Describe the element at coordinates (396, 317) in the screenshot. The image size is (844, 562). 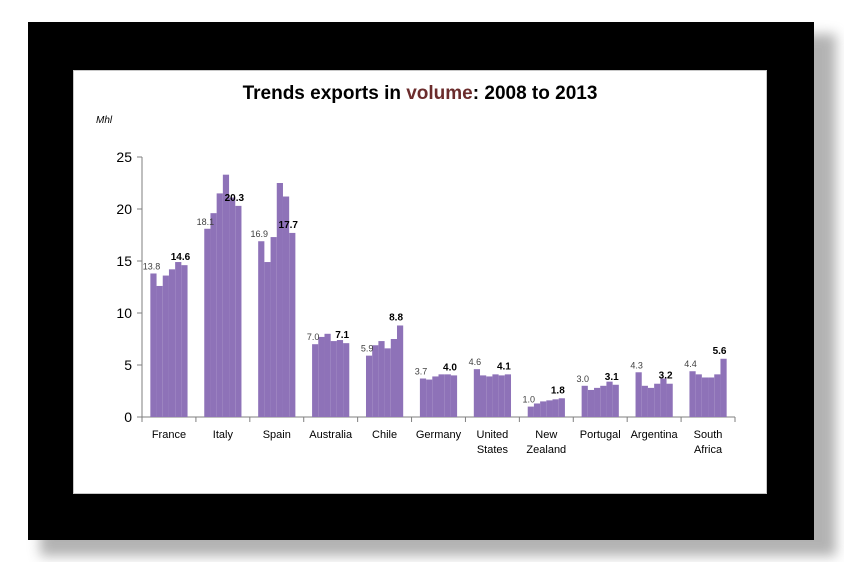
I see `data-label-2013: 8.8` at that location.